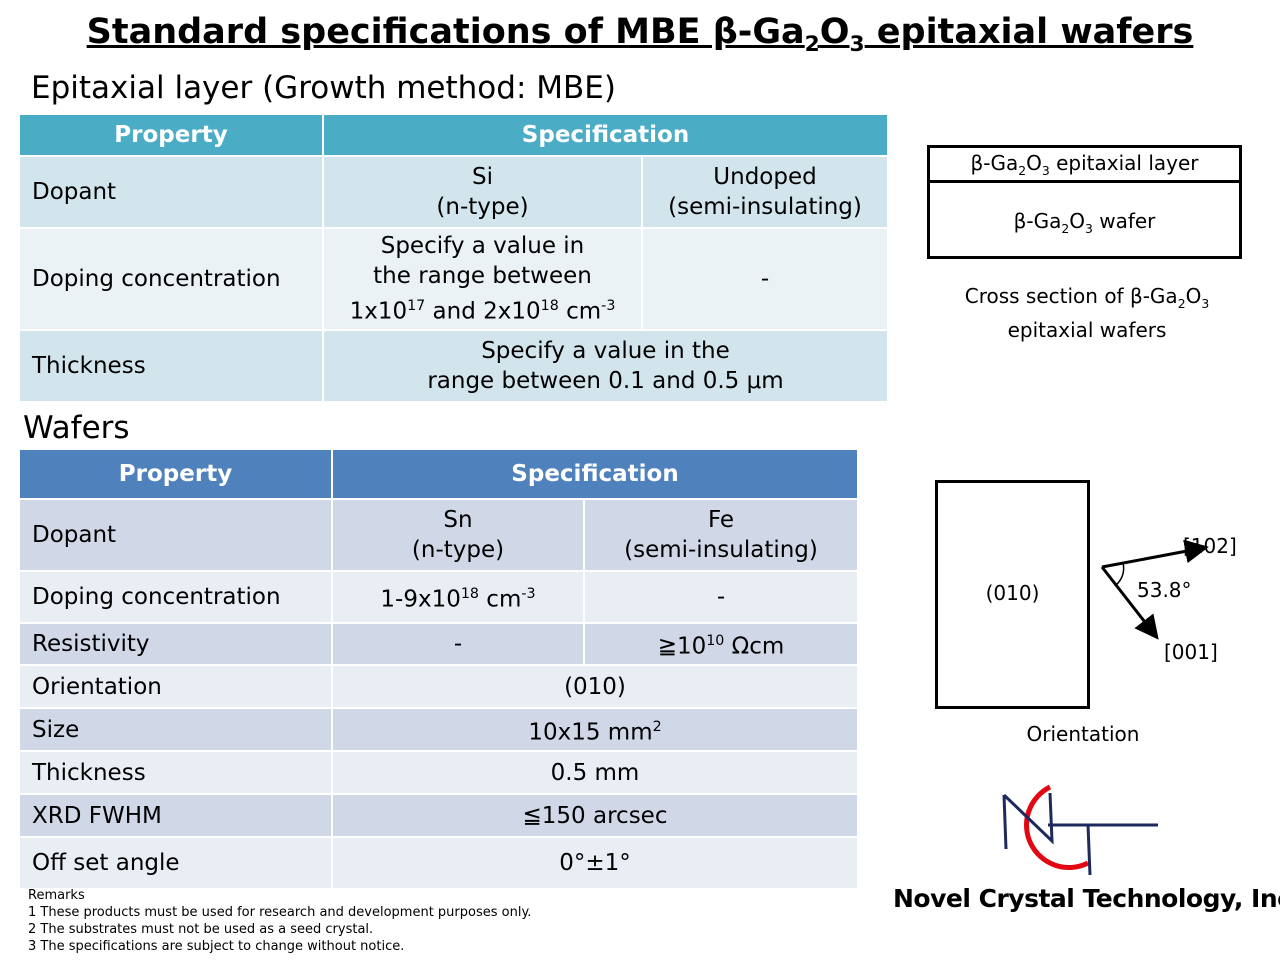 The image size is (1280, 960). What do you see at coordinates (1084, 219) in the screenshot?
I see `wafer-box: β-Ga2O3 wafer` at bounding box center [1084, 219].